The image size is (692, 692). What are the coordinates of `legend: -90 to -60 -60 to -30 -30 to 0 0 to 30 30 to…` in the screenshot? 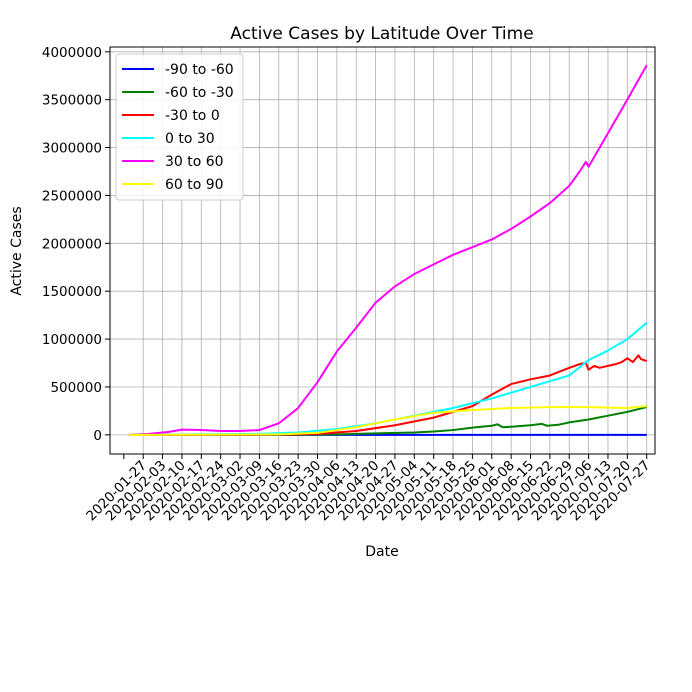 It's located at (179, 127).